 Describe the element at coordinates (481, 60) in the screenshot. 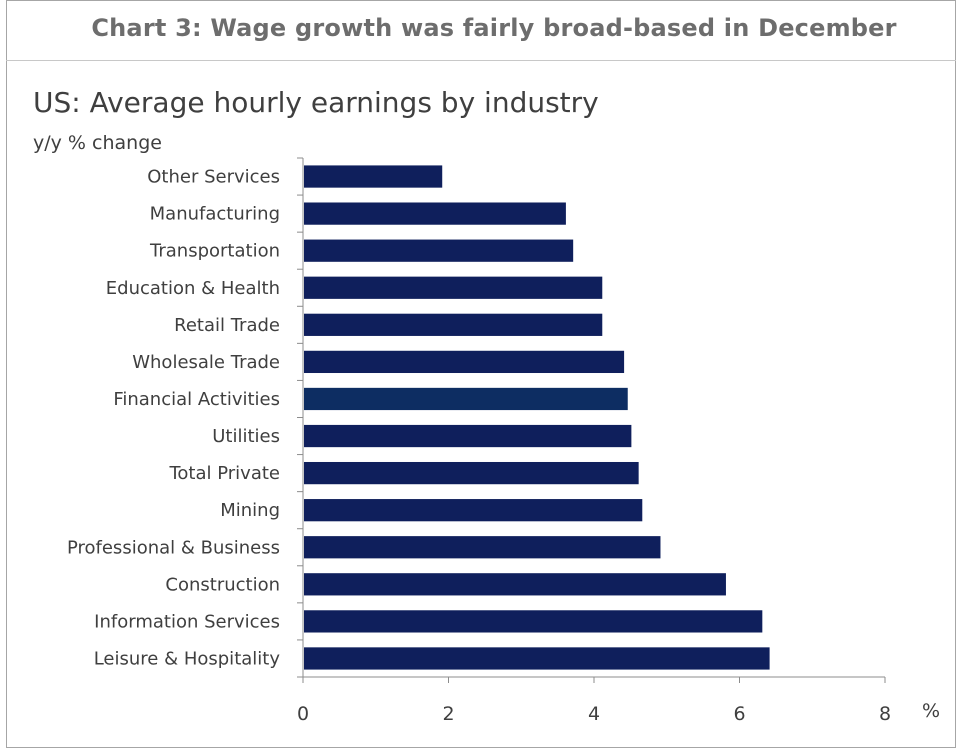

I see `header-divider` at that location.